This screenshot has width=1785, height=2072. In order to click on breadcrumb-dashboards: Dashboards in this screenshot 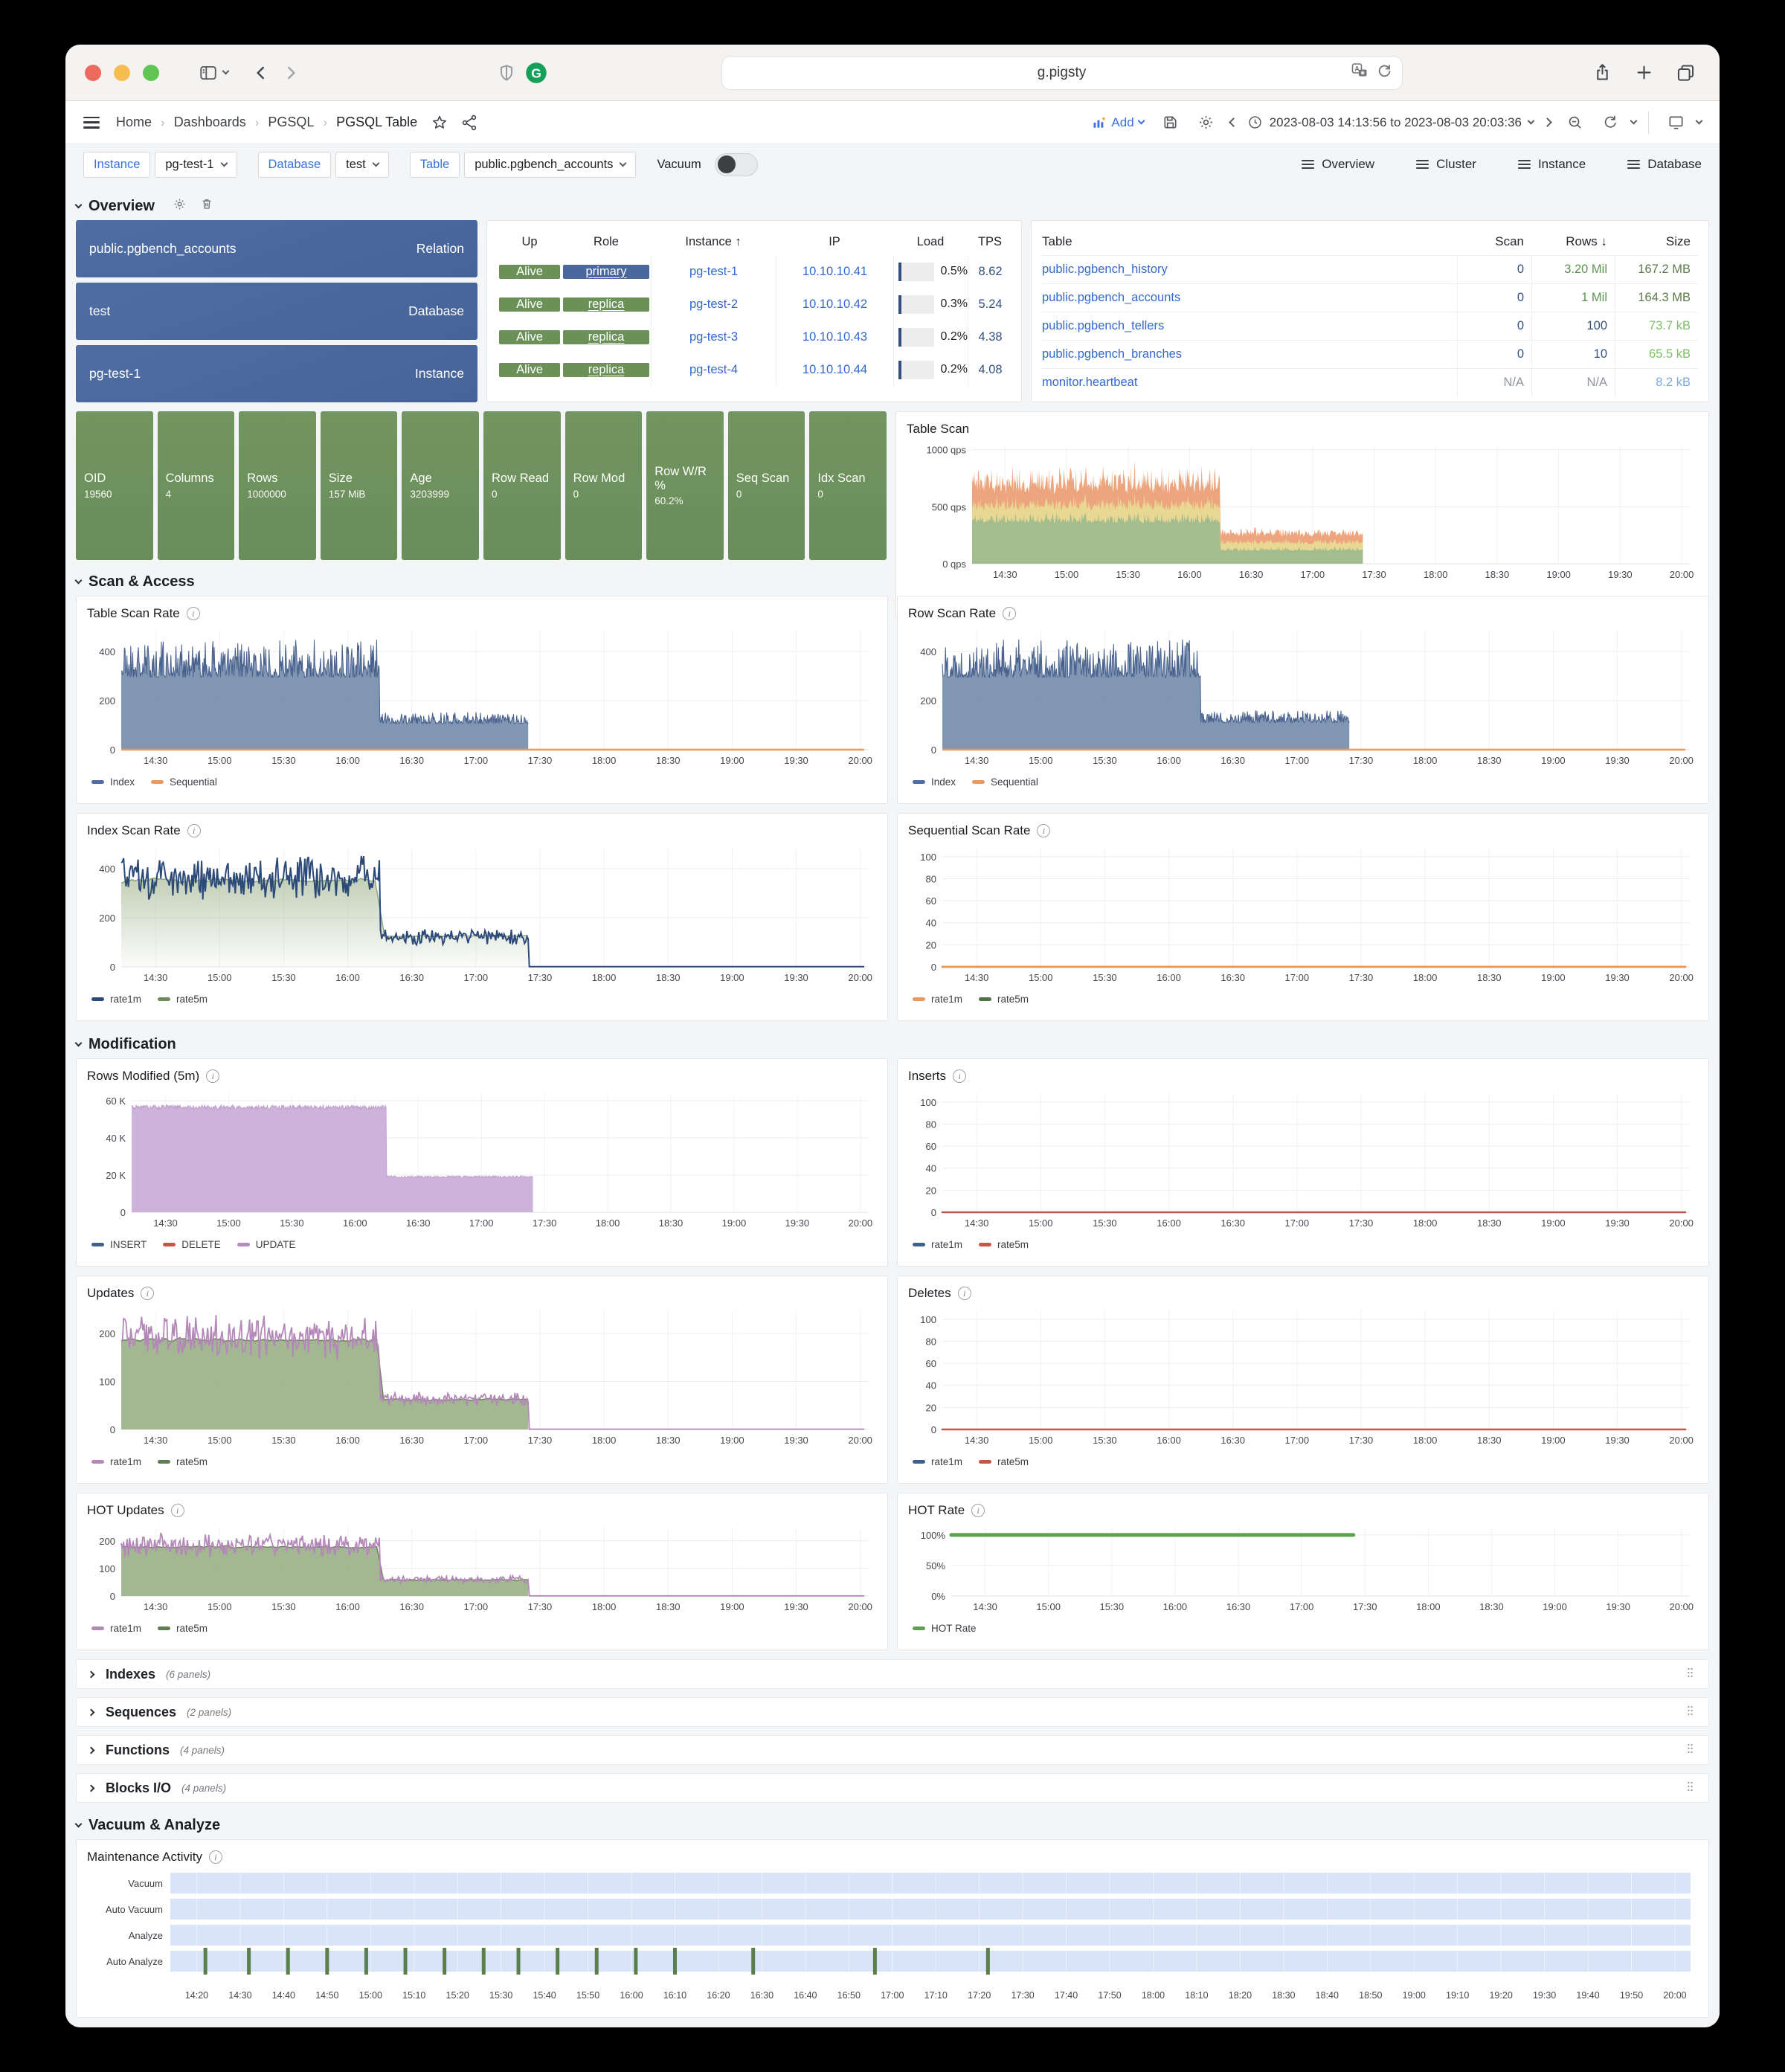, I will do `click(210, 122)`.